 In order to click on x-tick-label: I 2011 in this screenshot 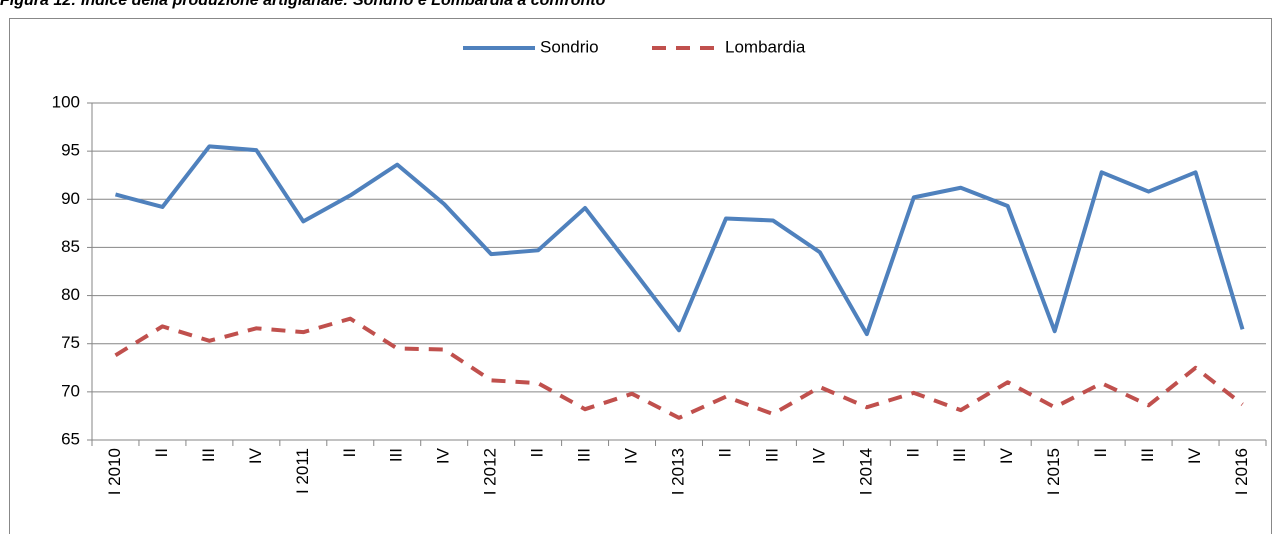, I will do `click(302, 471)`.